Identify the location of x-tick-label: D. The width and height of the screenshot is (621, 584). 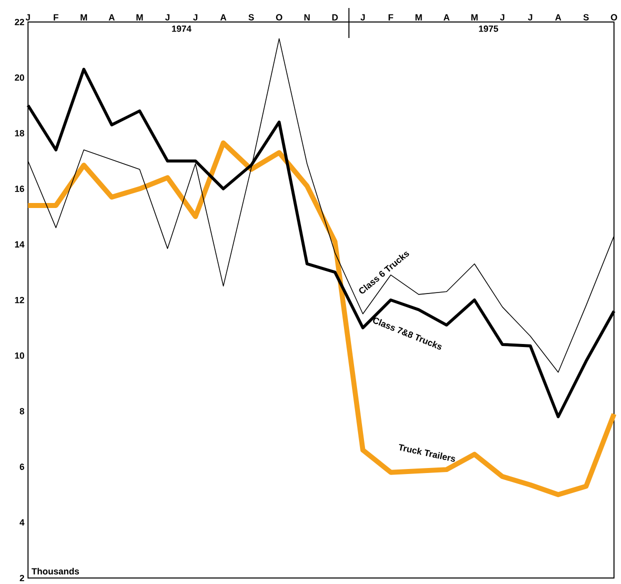
(335, 17).